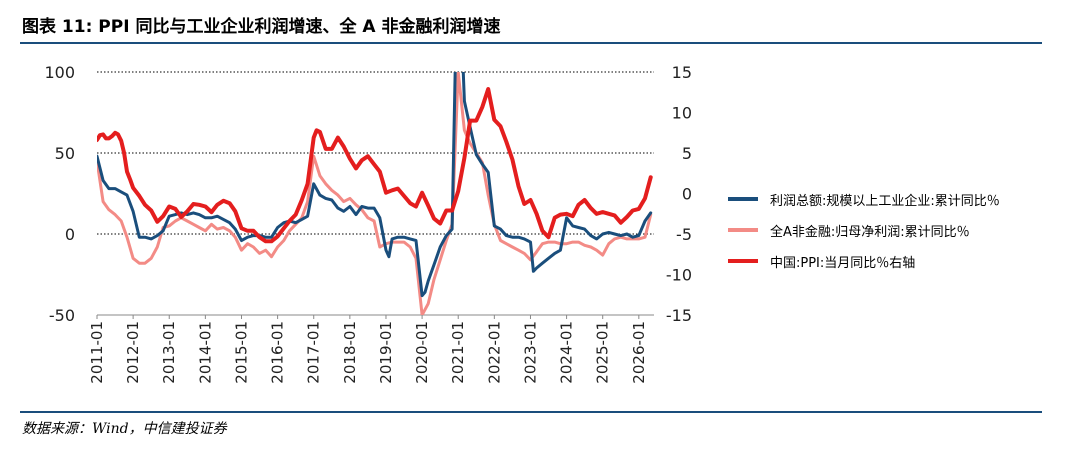 The width and height of the screenshot is (1080, 459). I want to click on source-note: 数据来源：Wind，中信建投证券, so click(124, 429).